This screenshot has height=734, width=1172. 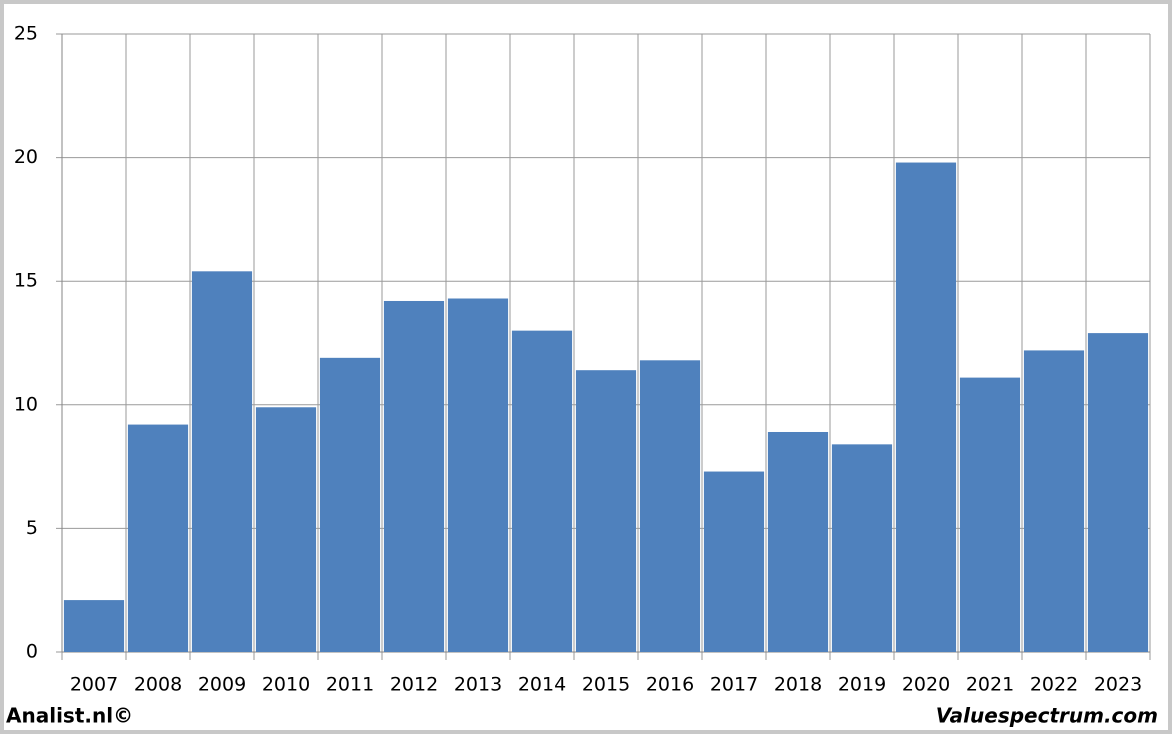 I want to click on x-tick-label: 2019, so click(x=862, y=685).